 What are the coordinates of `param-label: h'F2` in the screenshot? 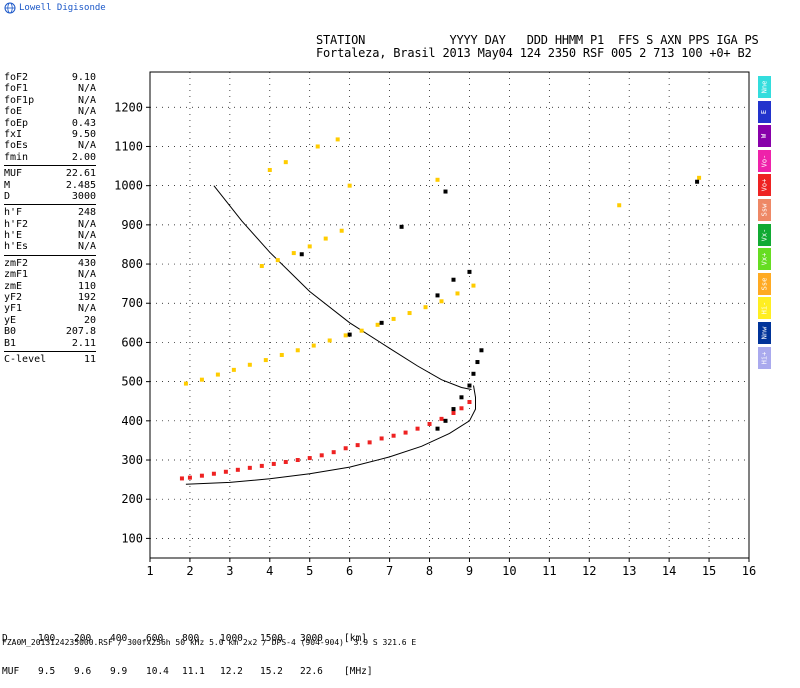 It's located at (16, 224).